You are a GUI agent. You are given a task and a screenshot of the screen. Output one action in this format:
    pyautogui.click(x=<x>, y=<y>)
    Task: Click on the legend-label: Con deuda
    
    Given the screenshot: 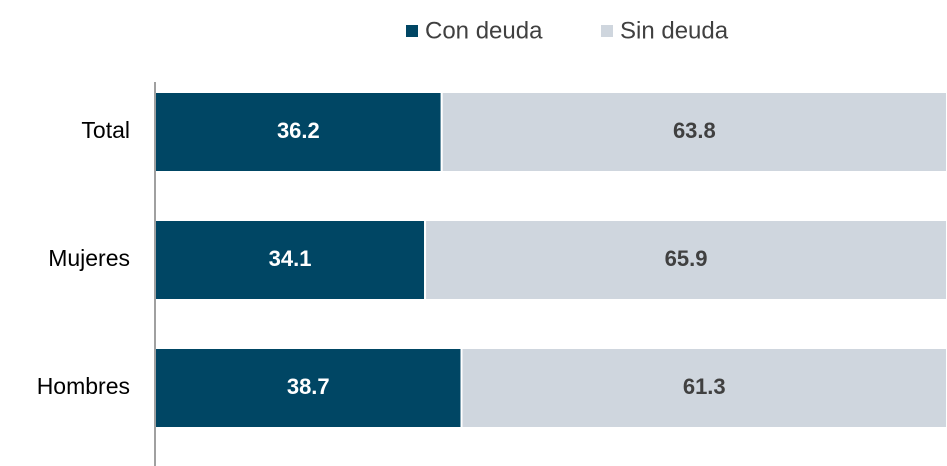 What is the action you would take?
    pyautogui.click(x=484, y=30)
    